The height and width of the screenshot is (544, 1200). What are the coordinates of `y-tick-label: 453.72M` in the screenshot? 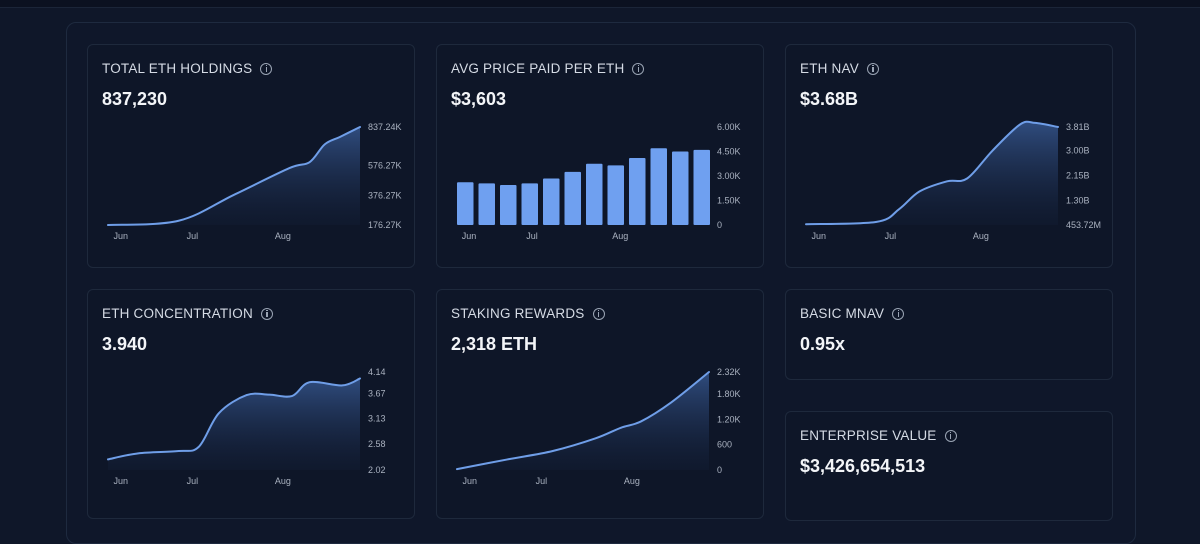 It's located at (1083, 225).